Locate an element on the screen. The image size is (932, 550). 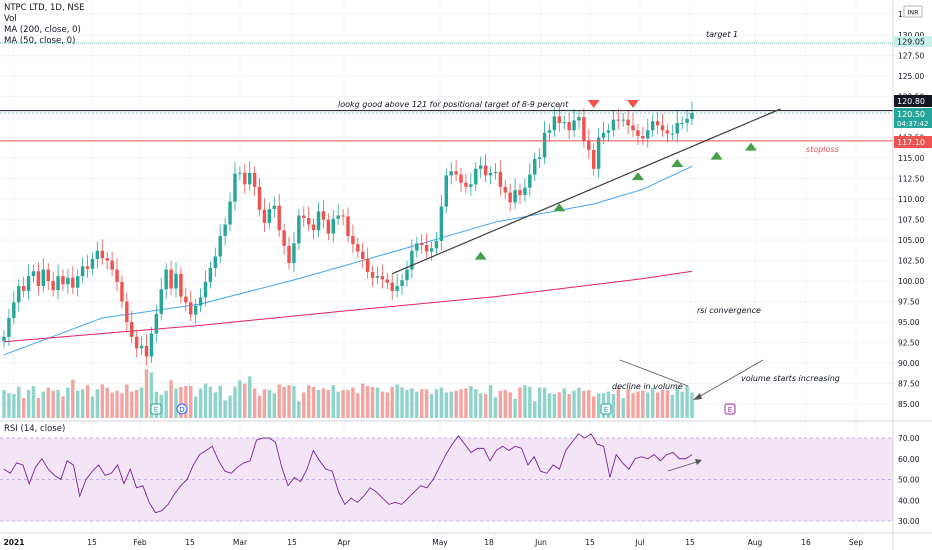
stoploss-price-badge is located at coordinates (913, 142).